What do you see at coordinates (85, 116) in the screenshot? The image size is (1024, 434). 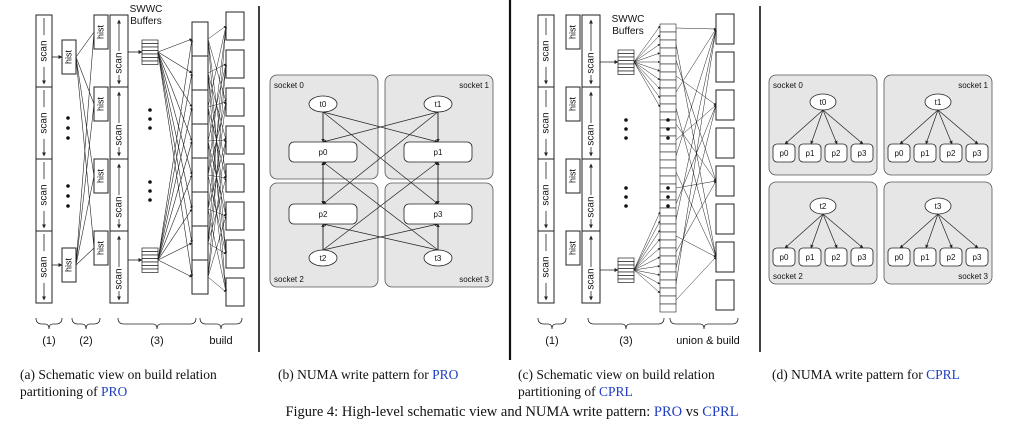 I see `a-hist-cross` at bounding box center [85, 116].